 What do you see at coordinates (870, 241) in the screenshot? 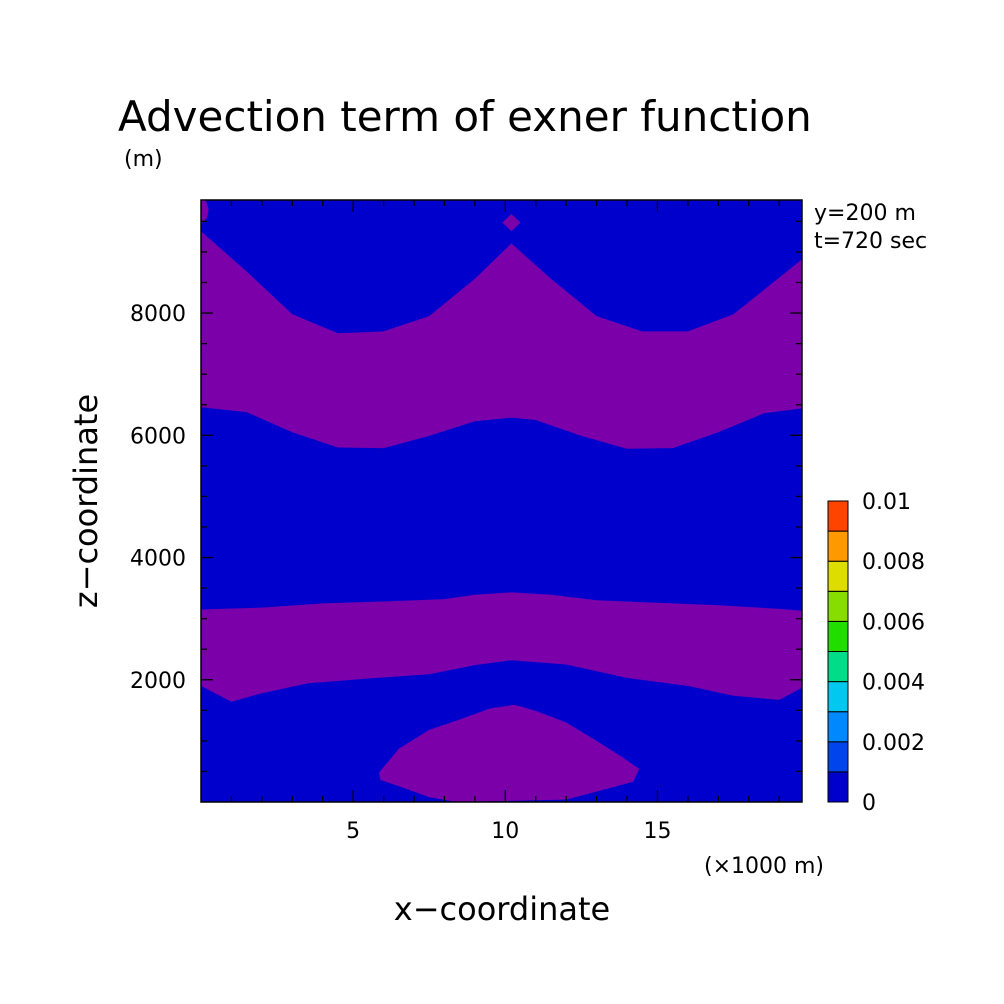
I see `time-annotation-t: t=720 sec` at bounding box center [870, 241].